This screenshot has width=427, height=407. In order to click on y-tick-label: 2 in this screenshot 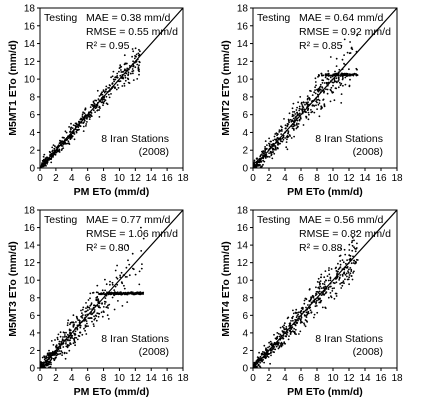, I will do `click(245, 151)`.